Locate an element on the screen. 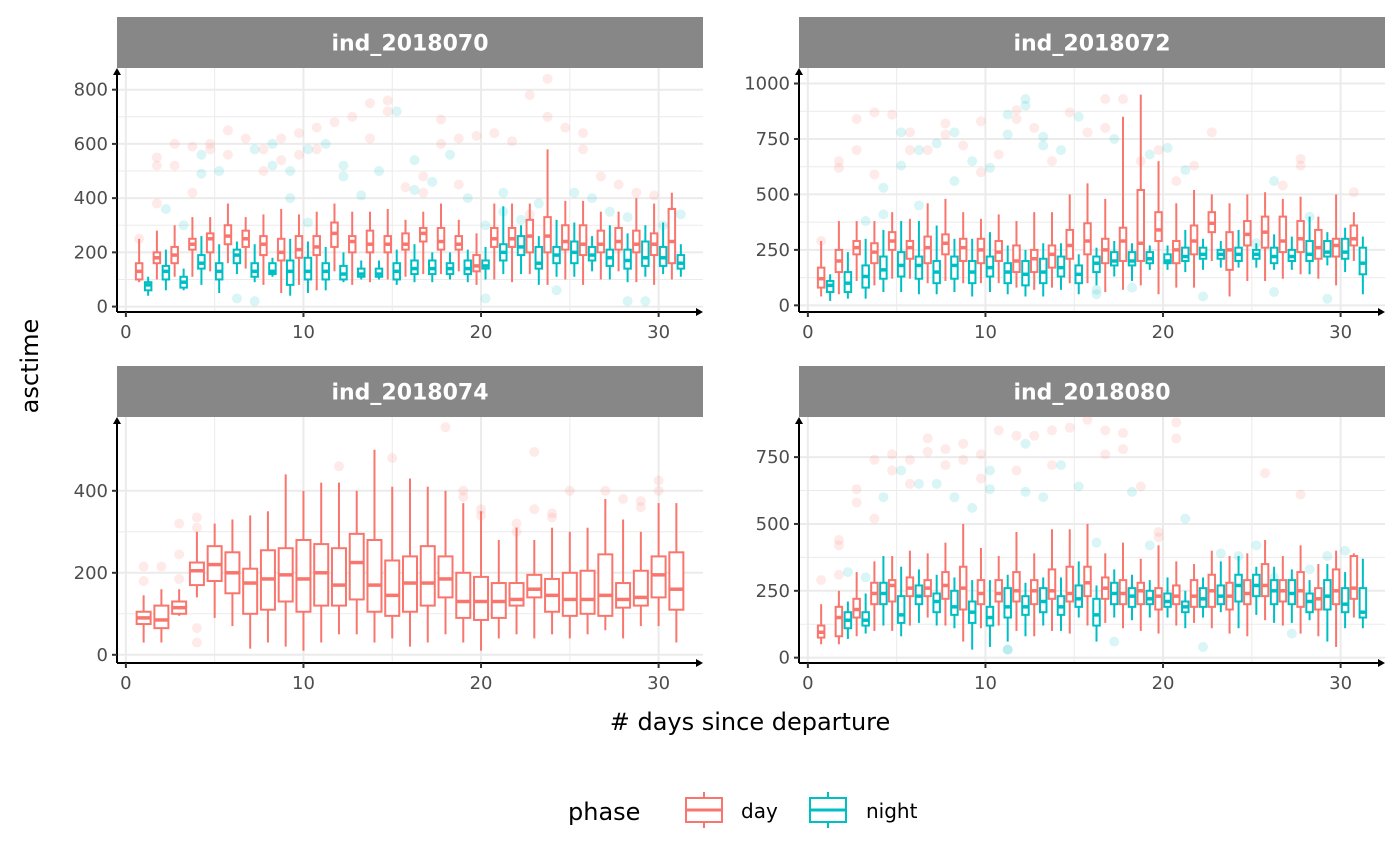  facet-title: ind_2018072 is located at coordinates (1091, 44).